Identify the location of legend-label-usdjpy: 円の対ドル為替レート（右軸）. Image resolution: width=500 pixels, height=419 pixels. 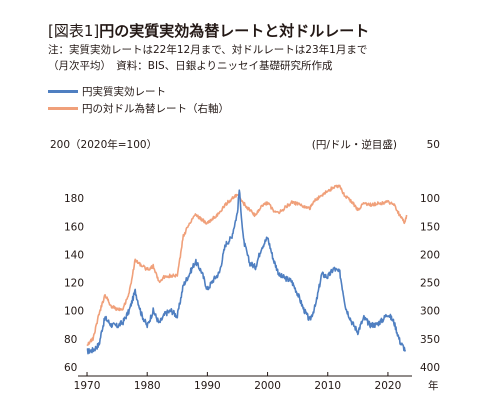
(155, 109).